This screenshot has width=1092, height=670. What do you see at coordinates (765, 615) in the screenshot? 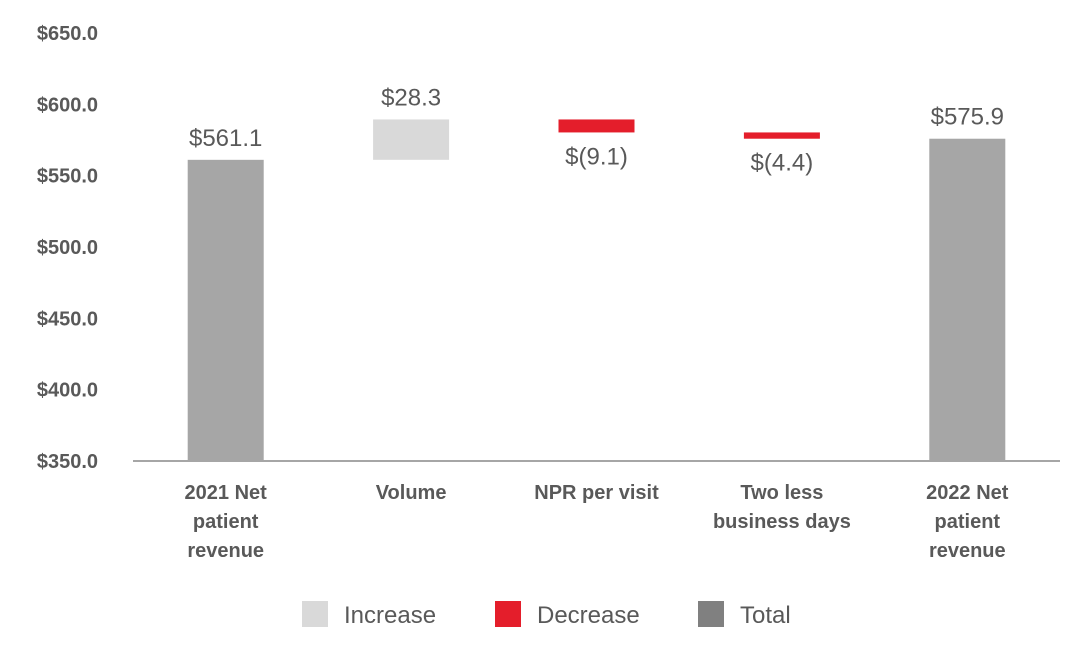
I see `legend-label-total: Total` at bounding box center [765, 615].